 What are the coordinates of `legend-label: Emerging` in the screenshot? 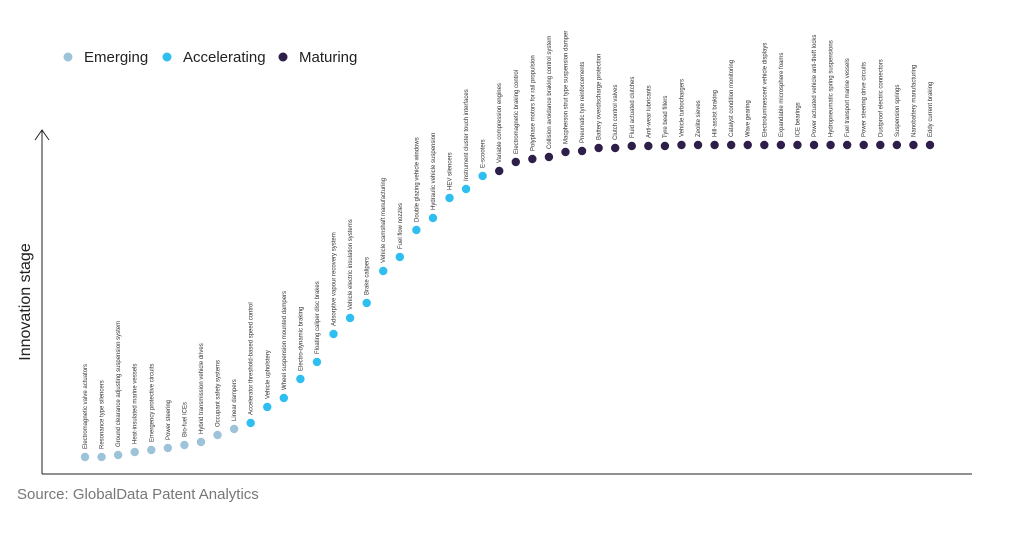 It's located at (116, 57).